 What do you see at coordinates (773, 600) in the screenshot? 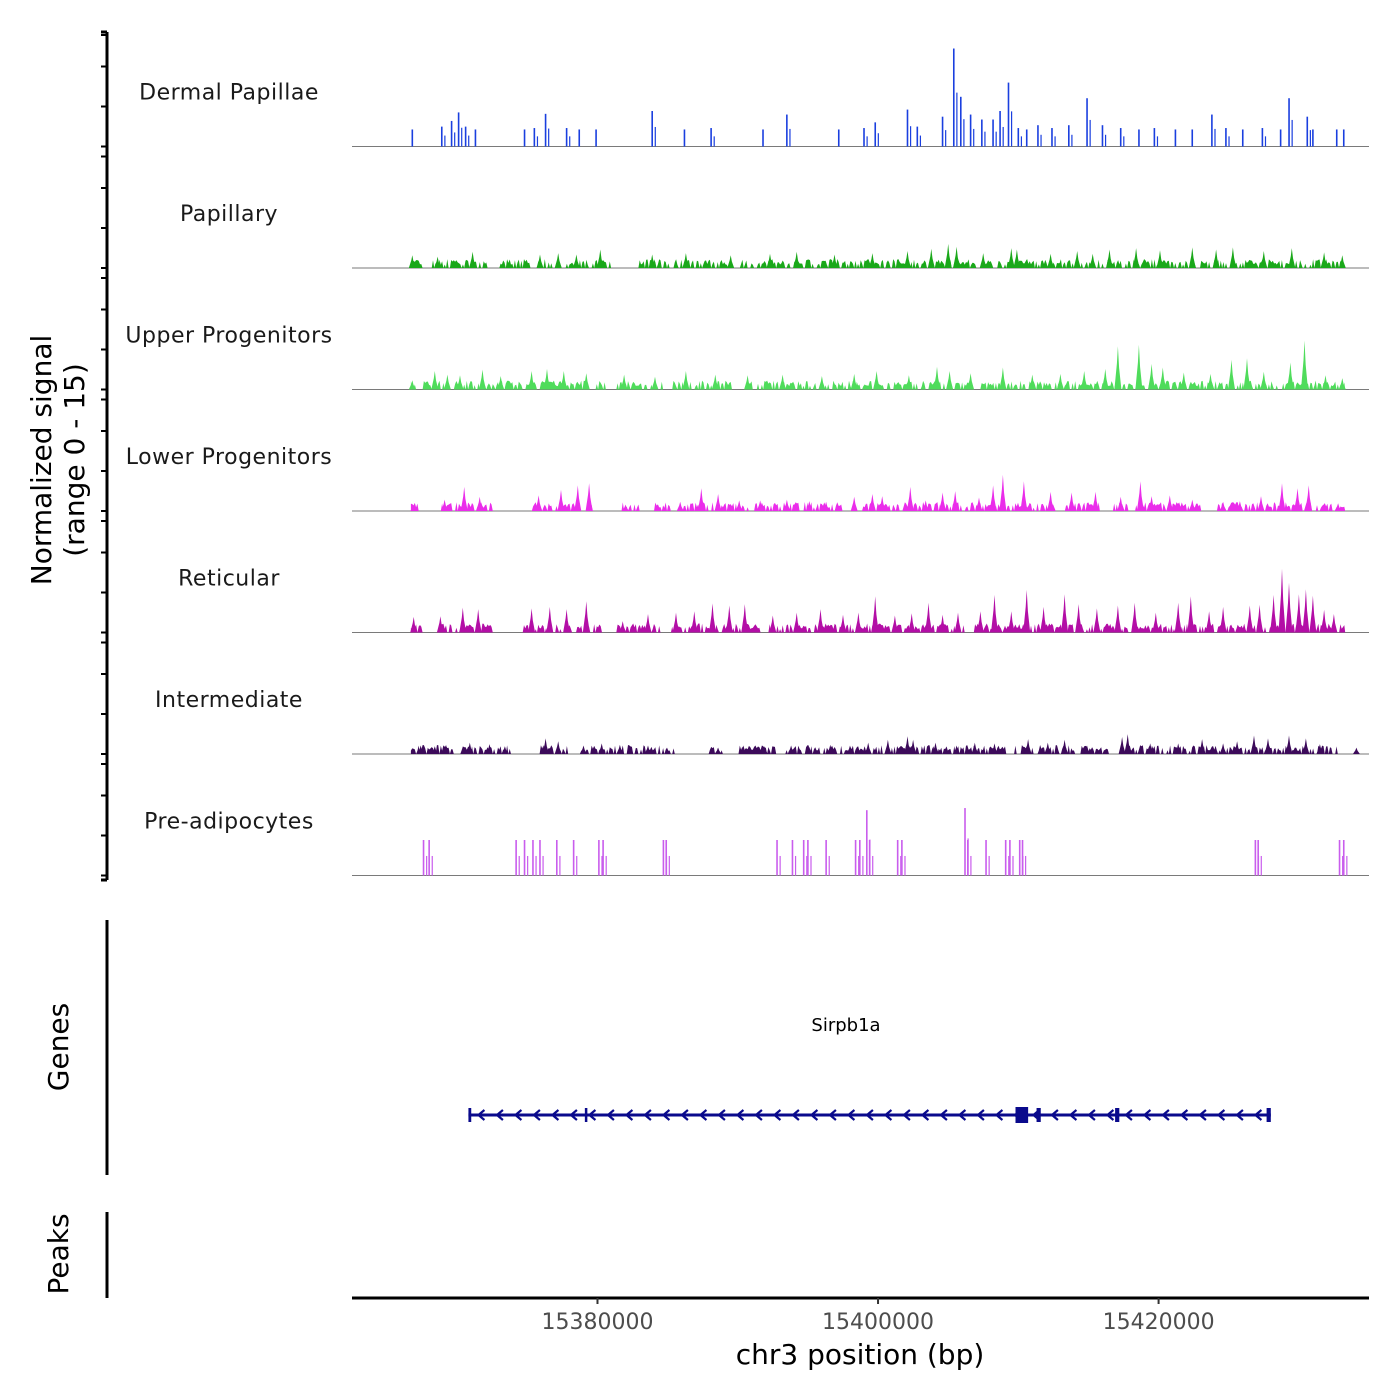
I see `track-reticular: Reticular` at bounding box center [773, 600].